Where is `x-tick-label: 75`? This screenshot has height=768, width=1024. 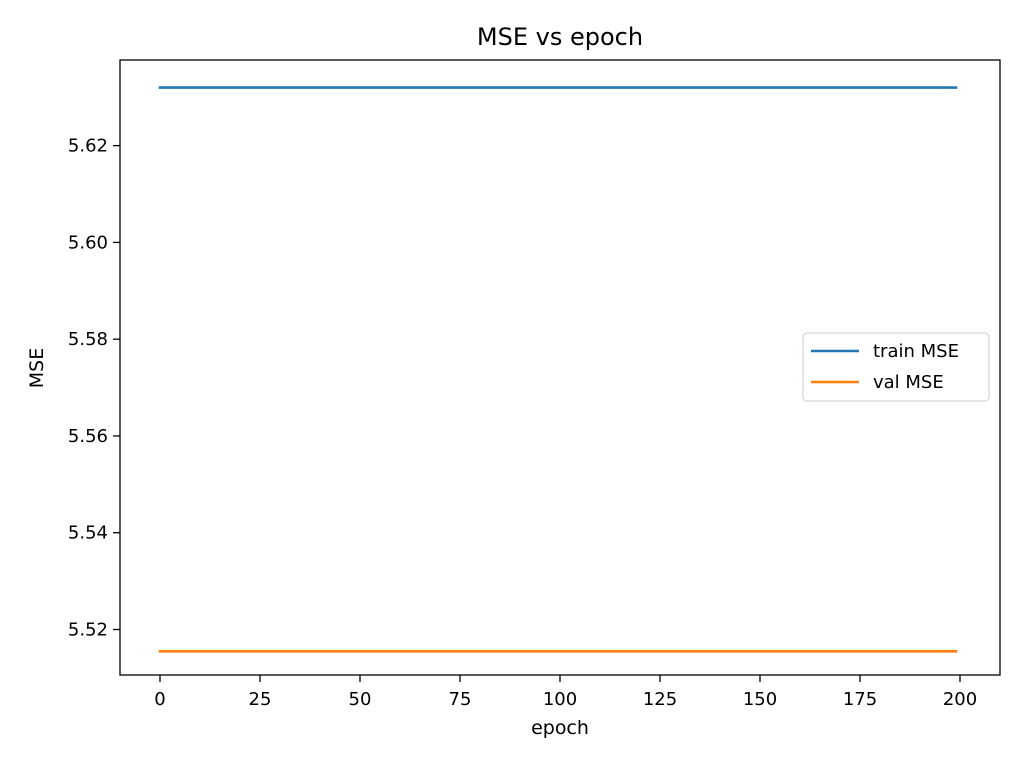
x-tick-label: 75 is located at coordinates (460, 699).